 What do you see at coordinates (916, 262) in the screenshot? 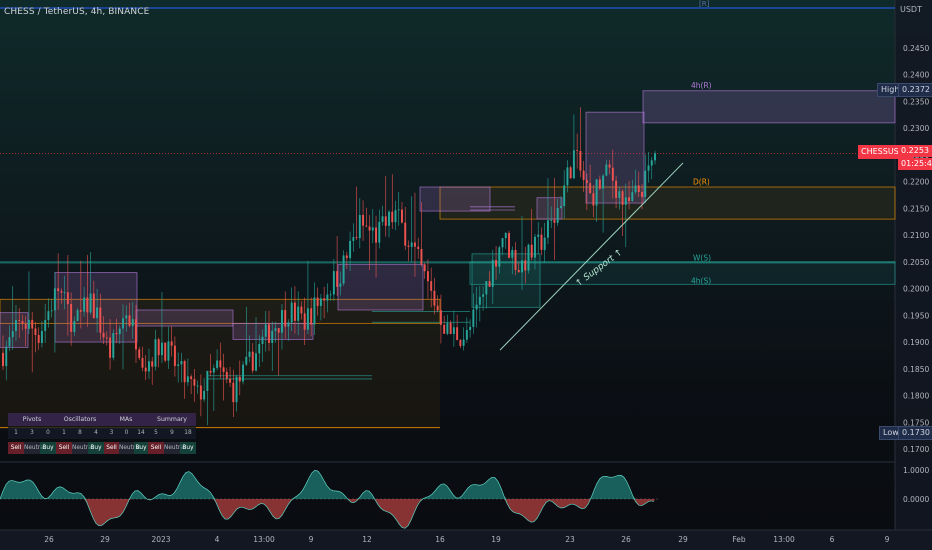
I see `price-tick-label: 0.2050` at bounding box center [916, 262].